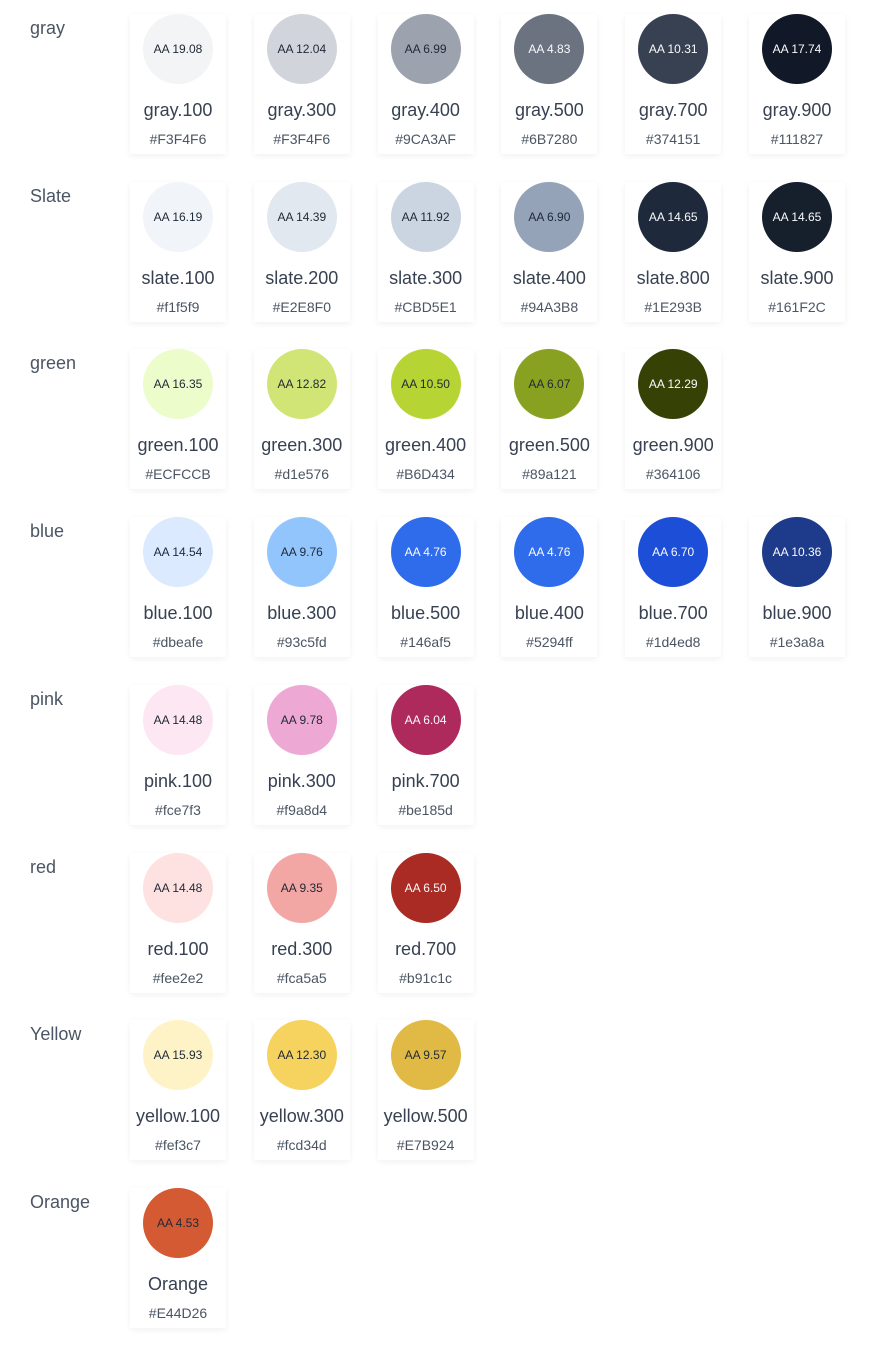 The image size is (884, 1350). What do you see at coordinates (53, 363) in the screenshot?
I see `group-label: green` at bounding box center [53, 363].